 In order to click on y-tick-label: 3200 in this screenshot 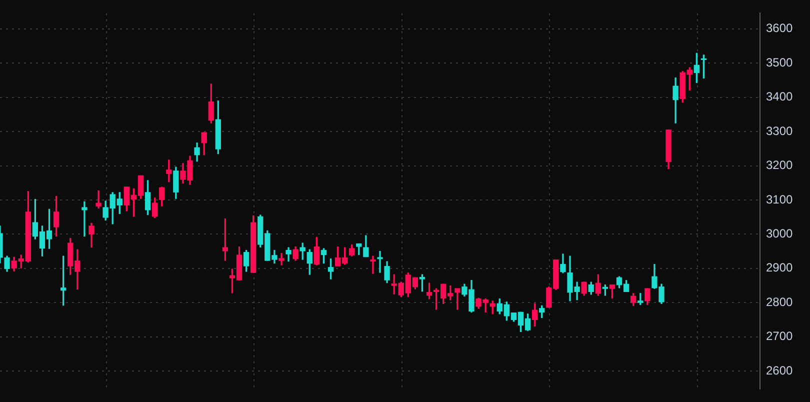, I will do `click(780, 165)`.